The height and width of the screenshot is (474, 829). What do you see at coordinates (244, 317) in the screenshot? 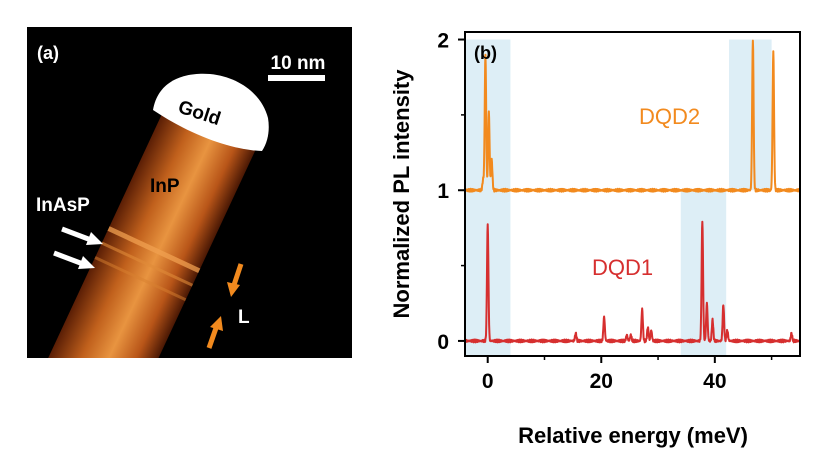
I see `l-label: L` at bounding box center [244, 317].